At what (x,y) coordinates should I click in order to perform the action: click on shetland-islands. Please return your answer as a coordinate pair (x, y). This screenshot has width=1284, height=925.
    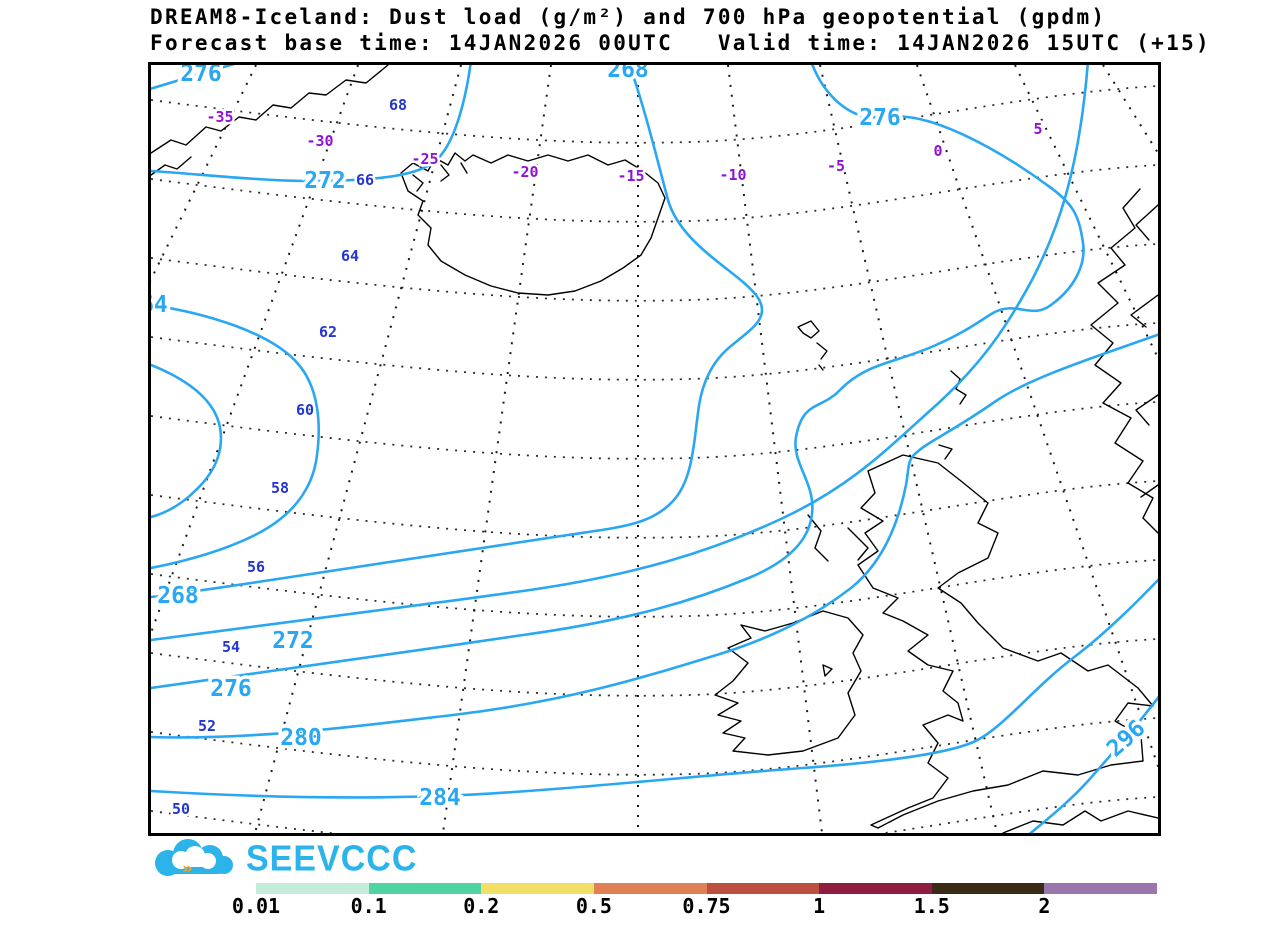
    Looking at the image, I should click on (958, 387).